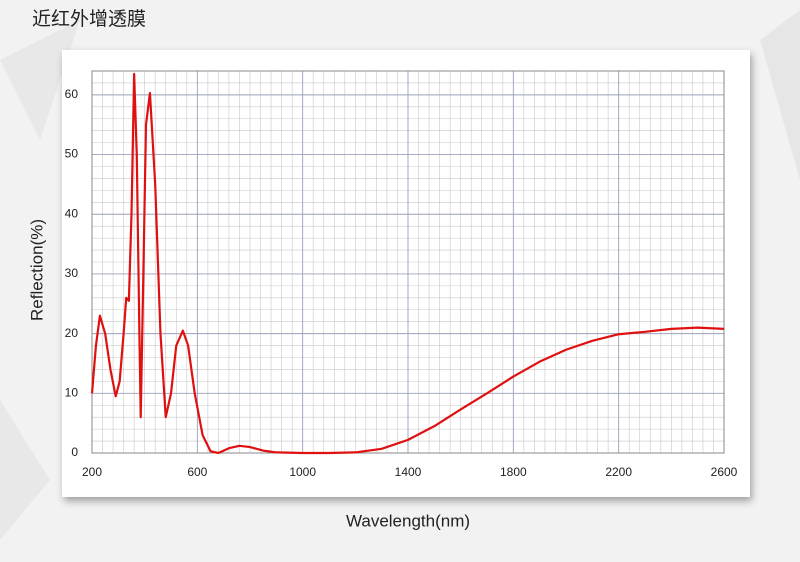 The width and height of the screenshot is (800, 562). I want to click on x-tick-label: 1800, so click(513, 472).